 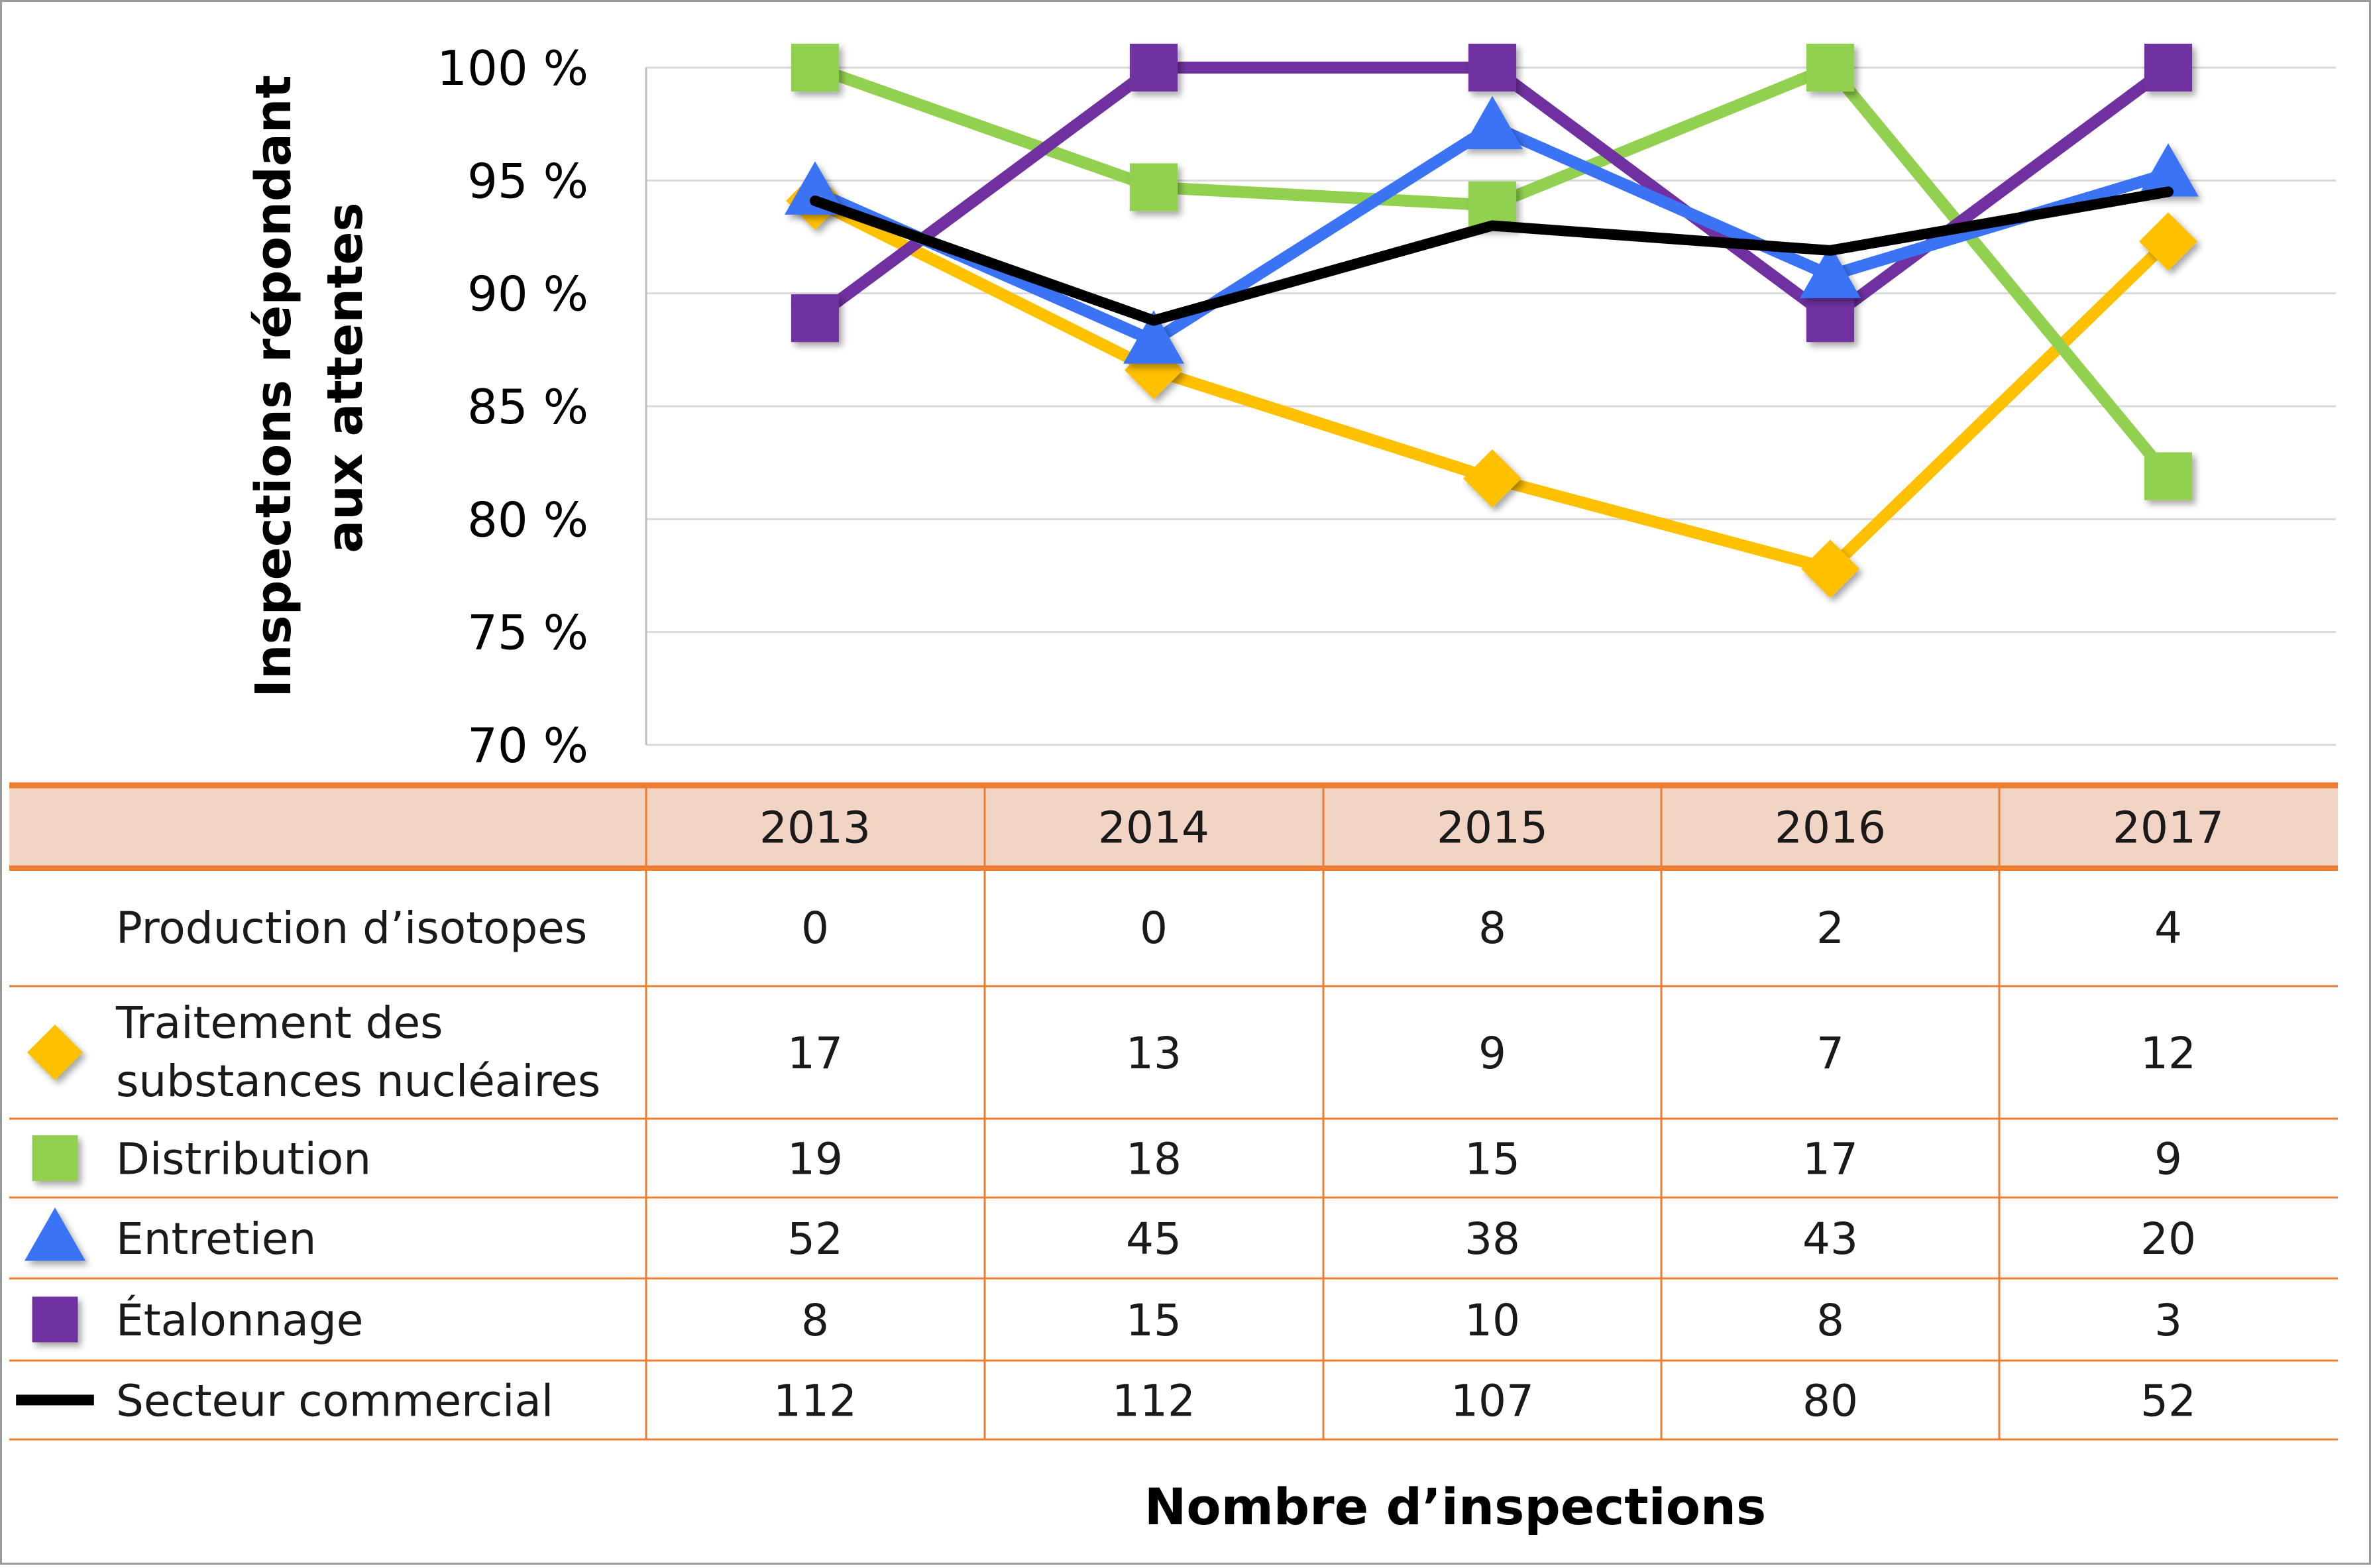 What do you see at coordinates (1492, 1239) in the screenshot?
I see `table-cell-3-2: 38` at bounding box center [1492, 1239].